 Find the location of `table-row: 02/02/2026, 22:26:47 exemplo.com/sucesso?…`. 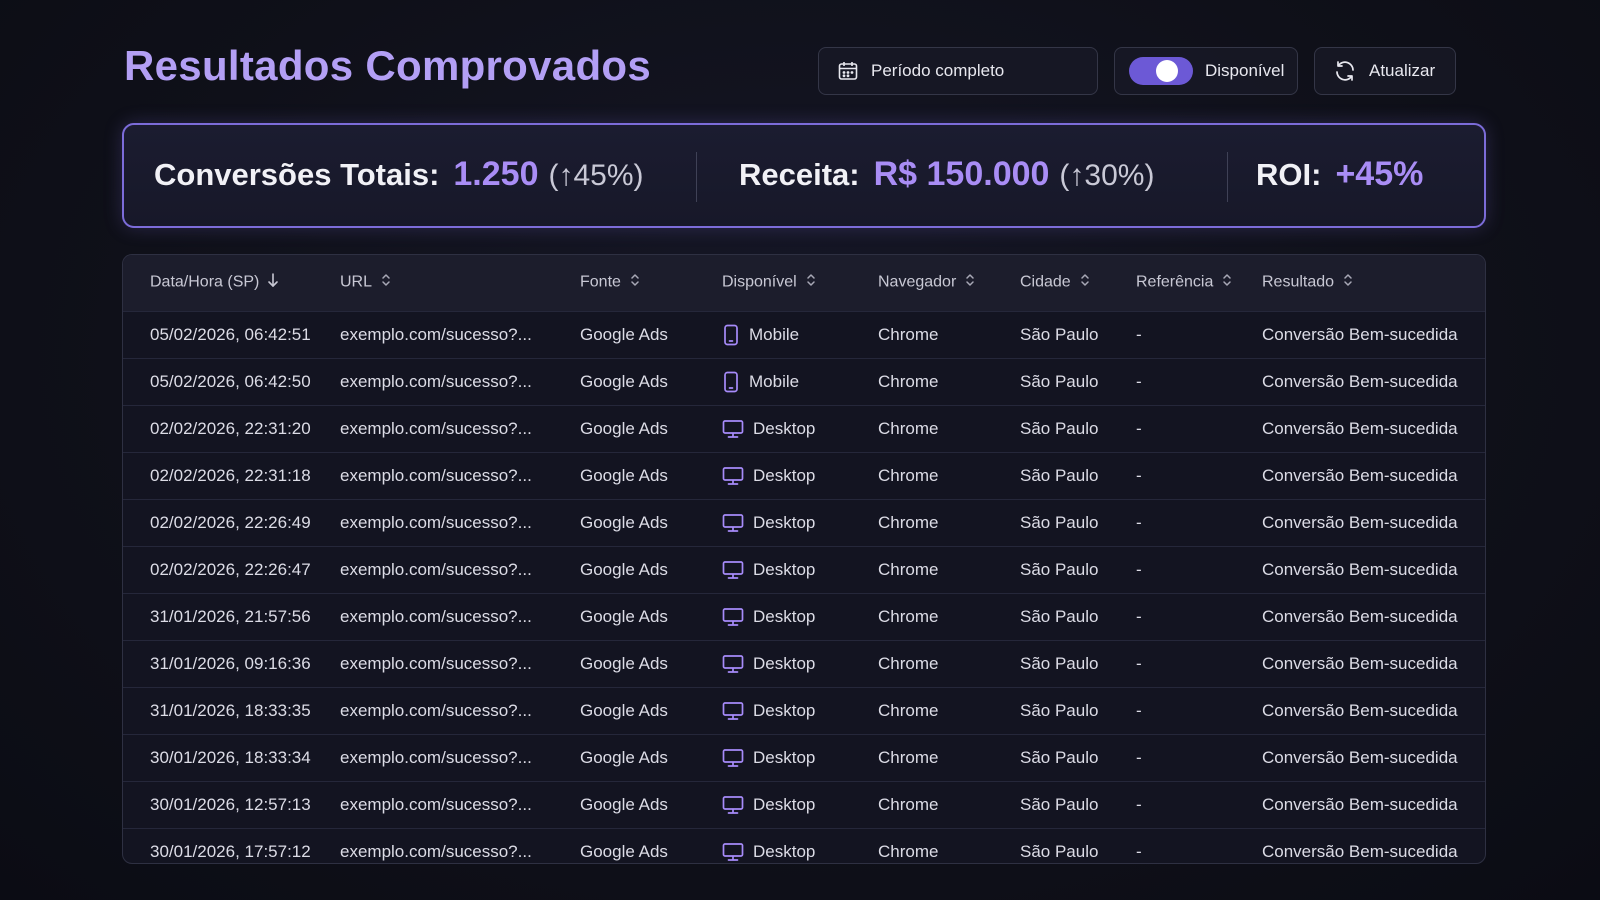

table-row: 02/02/2026, 22:26:47 exemplo.com/sucesso?… is located at coordinates (804, 569).